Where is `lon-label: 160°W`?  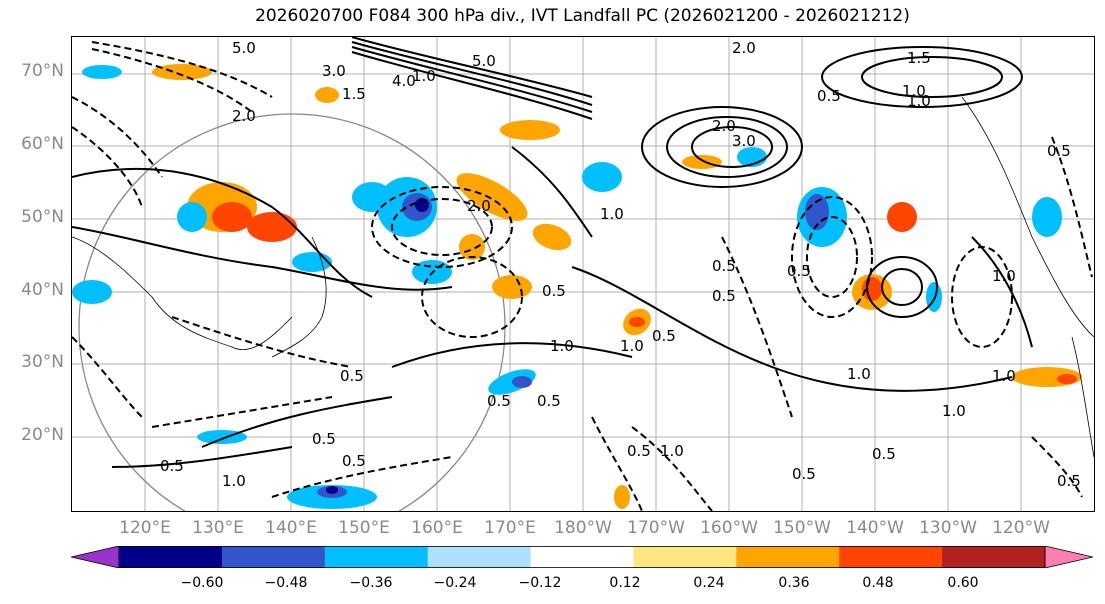 lon-label: 160°W is located at coordinates (729, 528).